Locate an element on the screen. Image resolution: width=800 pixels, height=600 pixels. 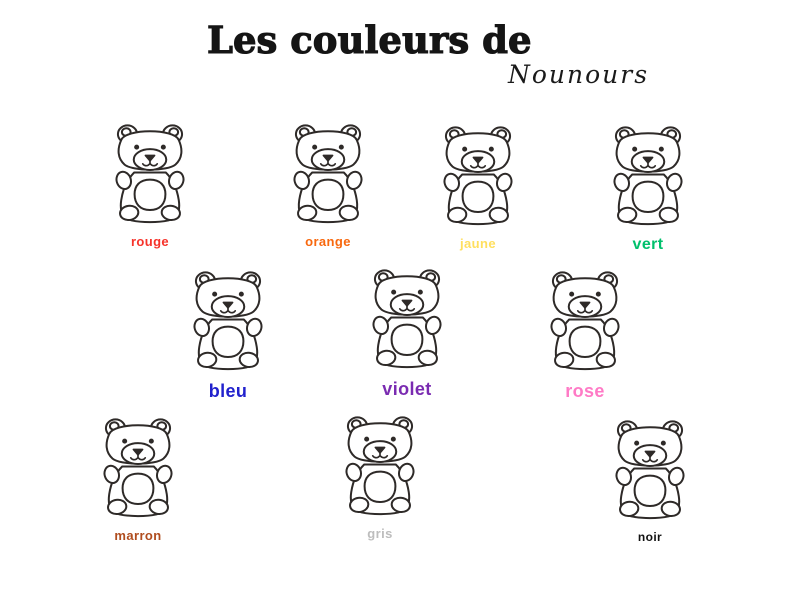
color-label: noir is located at coordinates (650, 537).